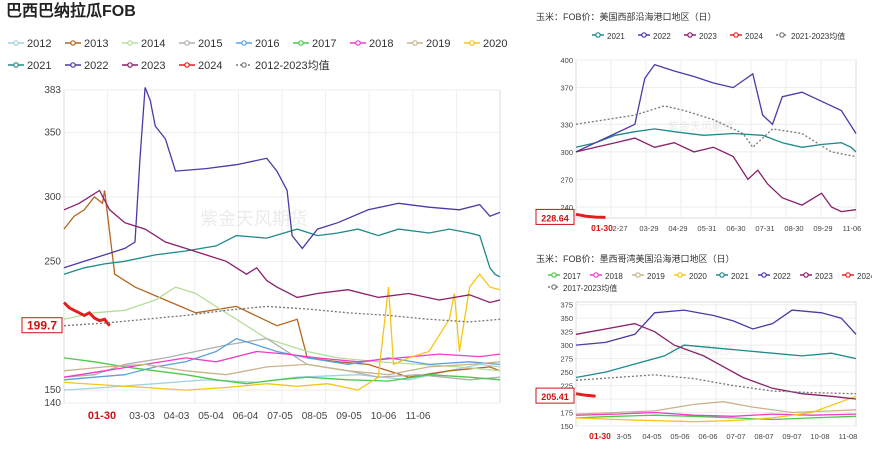  I want to click on y-tick-label: 400, so click(566, 60).